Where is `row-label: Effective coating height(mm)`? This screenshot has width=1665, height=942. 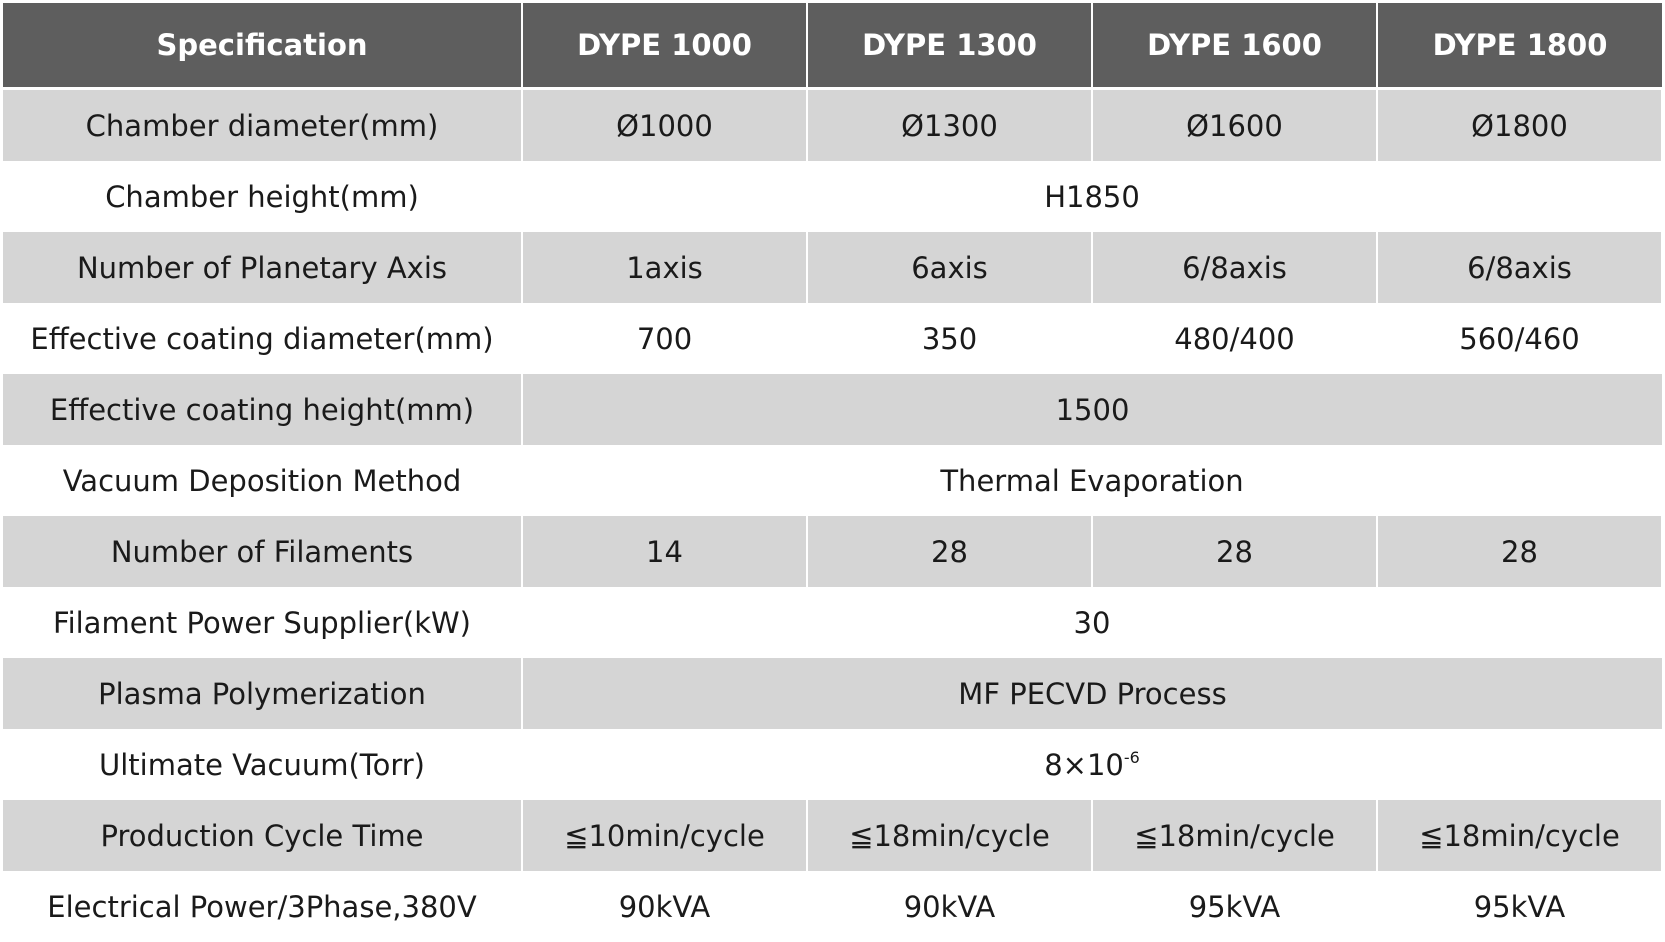 row-label: Effective coating height(mm) is located at coordinates (263, 409).